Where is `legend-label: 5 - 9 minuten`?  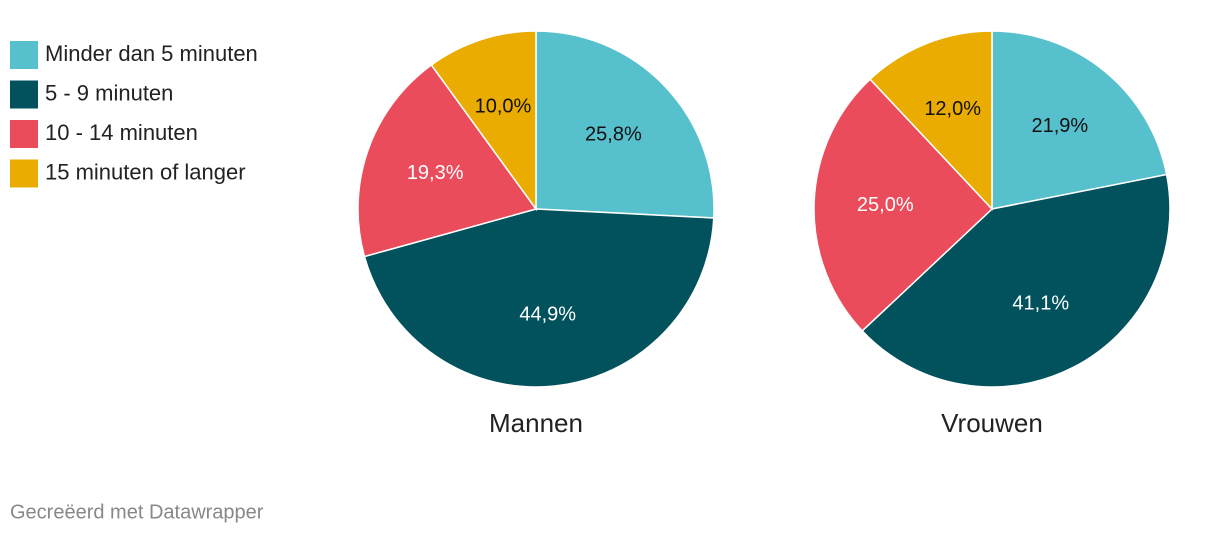 legend-label: 5 - 9 minuten is located at coordinates (109, 92).